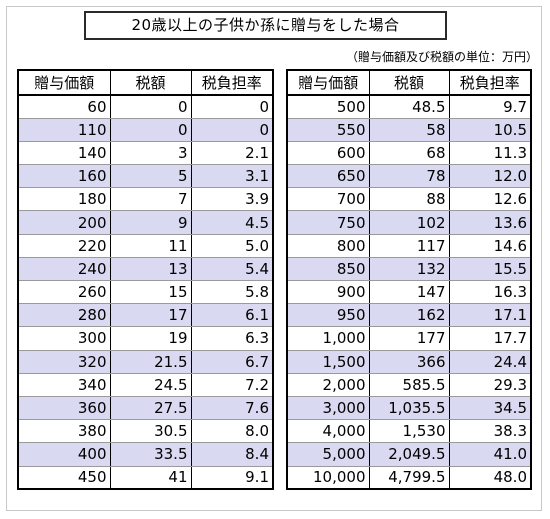 This screenshot has height=519, width=550. What do you see at coordinates (490, 315) in the screenshot?
I see `cell-tax-rate: 17.1` at bounding box center [490, 315].